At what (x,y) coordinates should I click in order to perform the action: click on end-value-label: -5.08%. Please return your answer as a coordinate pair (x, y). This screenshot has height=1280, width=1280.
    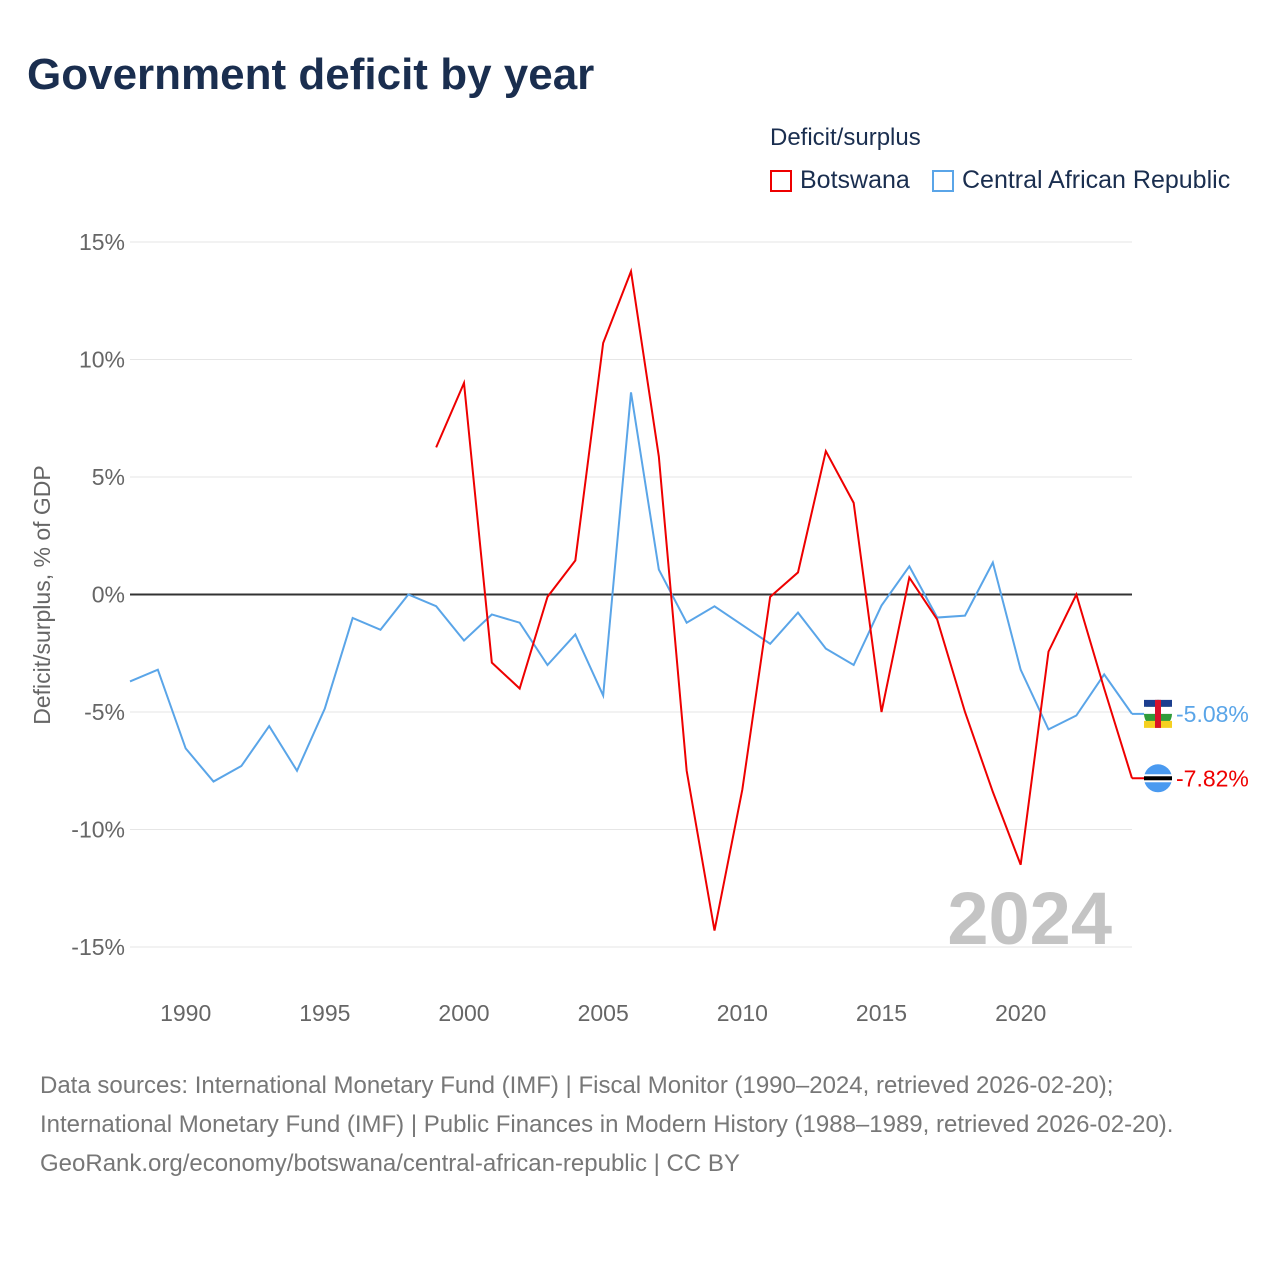
    Looking at the image, I should click on (1212, 714).